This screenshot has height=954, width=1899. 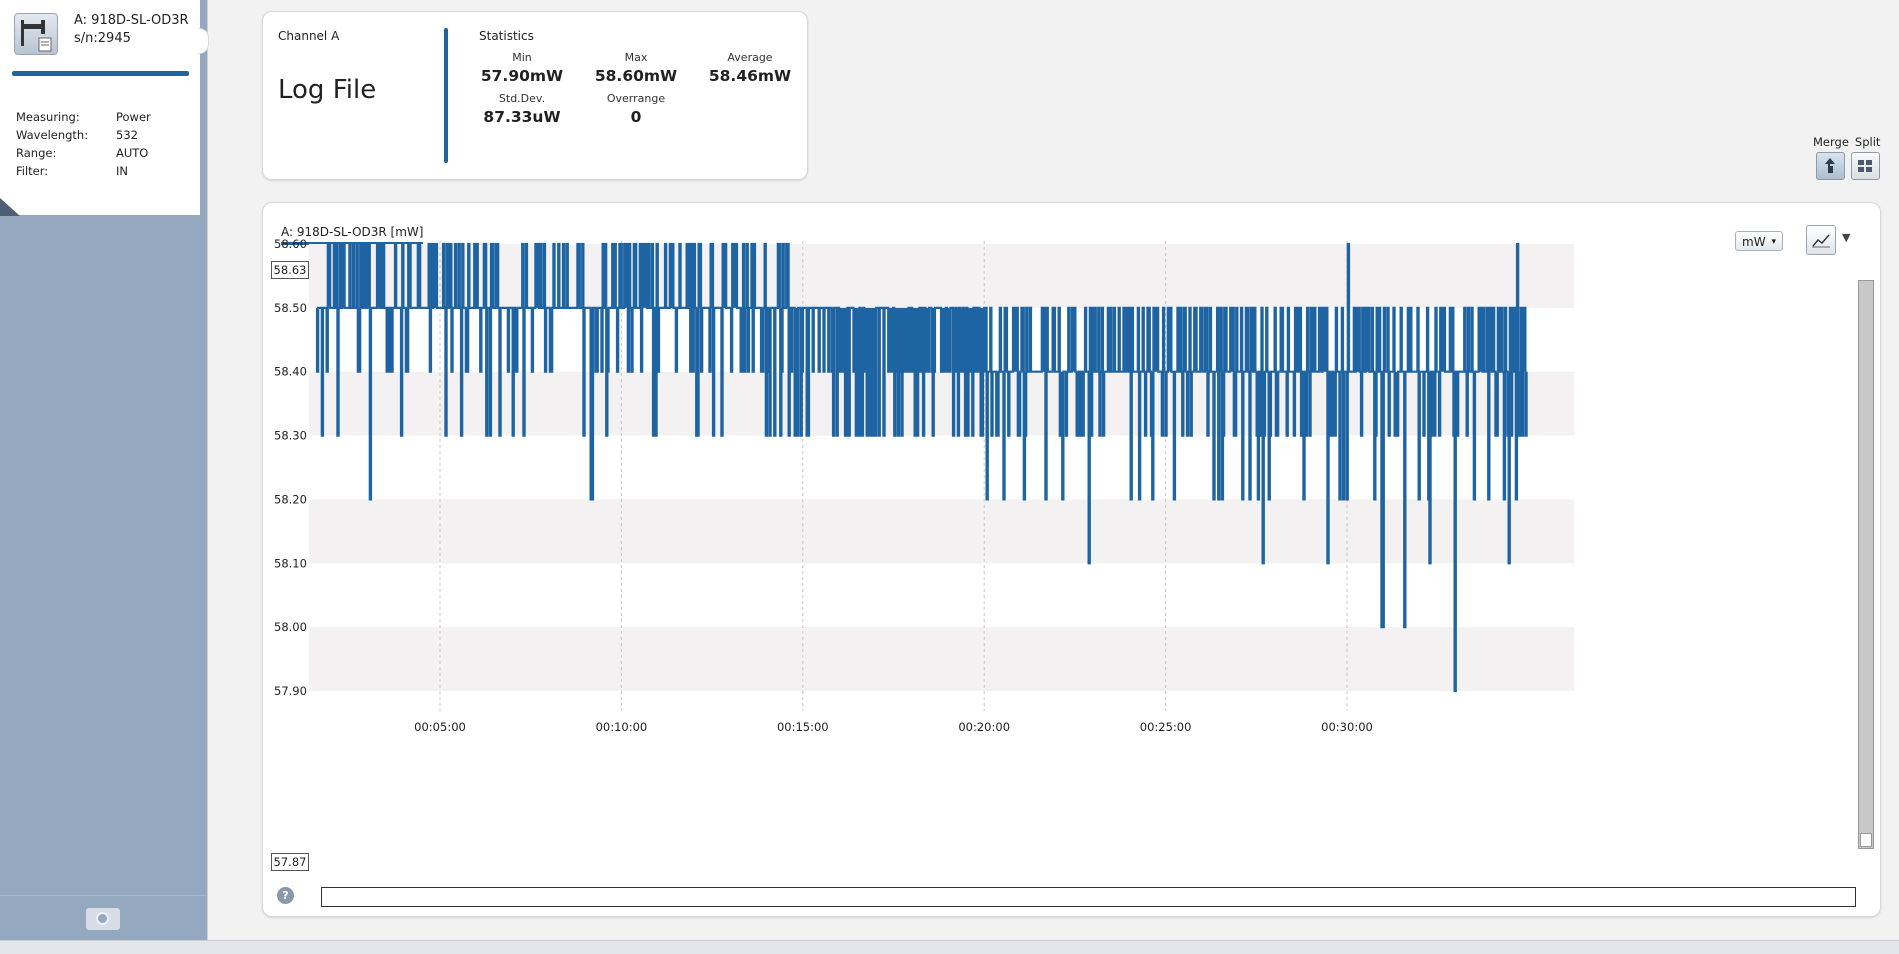 What do you see at coordinates (803, 727) in the screenshot?
I see `x-tick-label: 00:15:00` at bounding box center [803, 727].